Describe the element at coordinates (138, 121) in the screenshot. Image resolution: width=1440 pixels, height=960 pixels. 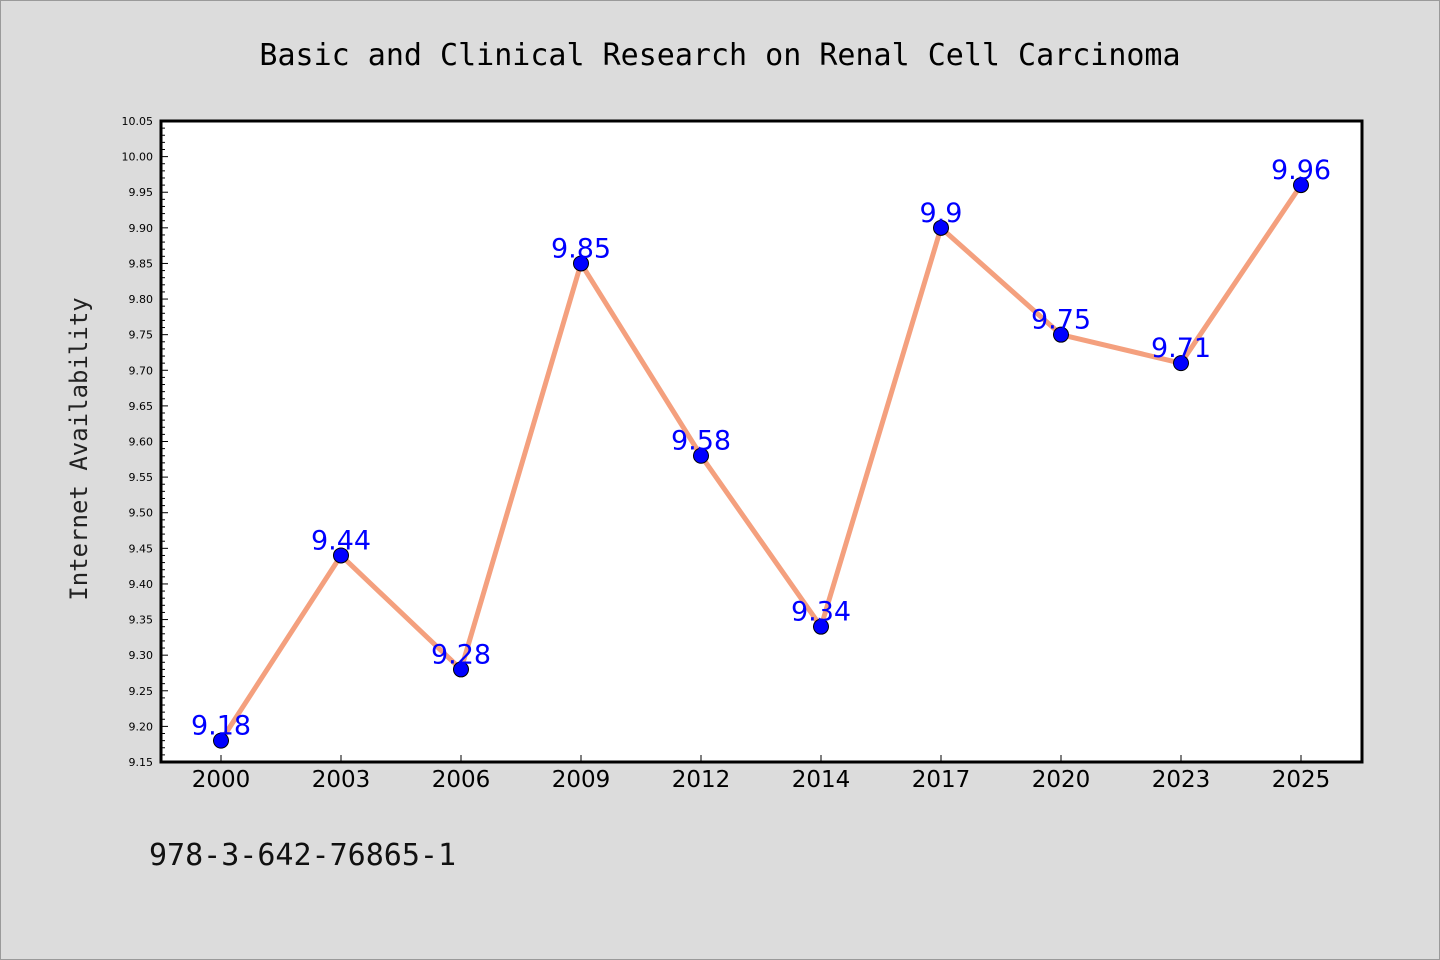
I see `y-tick-label: 10.05` at that location.